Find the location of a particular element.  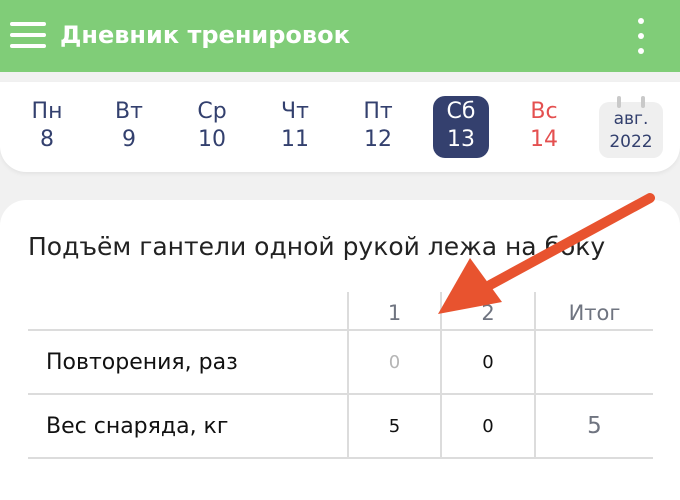

annotation-arrow-icon is located at coordinates (546, 253).